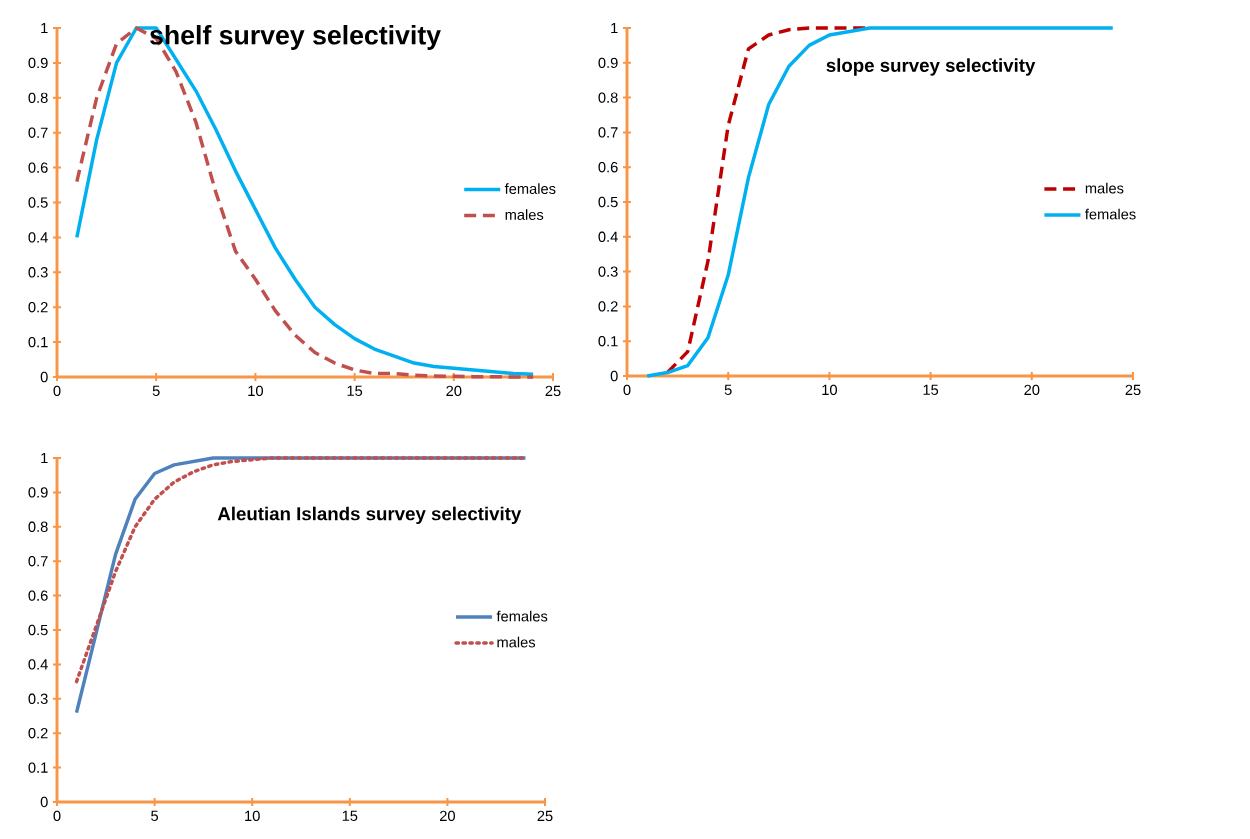 The image size is (1250, 839). Describe the element at coordinates (931, 67) in the screenshot. I see `text: slope survey selectivity` at that location.